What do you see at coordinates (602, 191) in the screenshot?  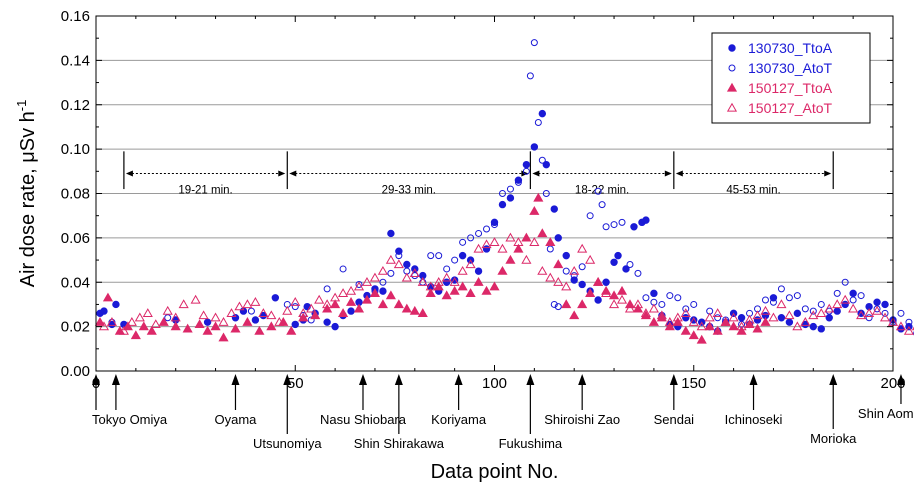 I see `interval-label: 18-22 min.` at bounding box center [602, 191].